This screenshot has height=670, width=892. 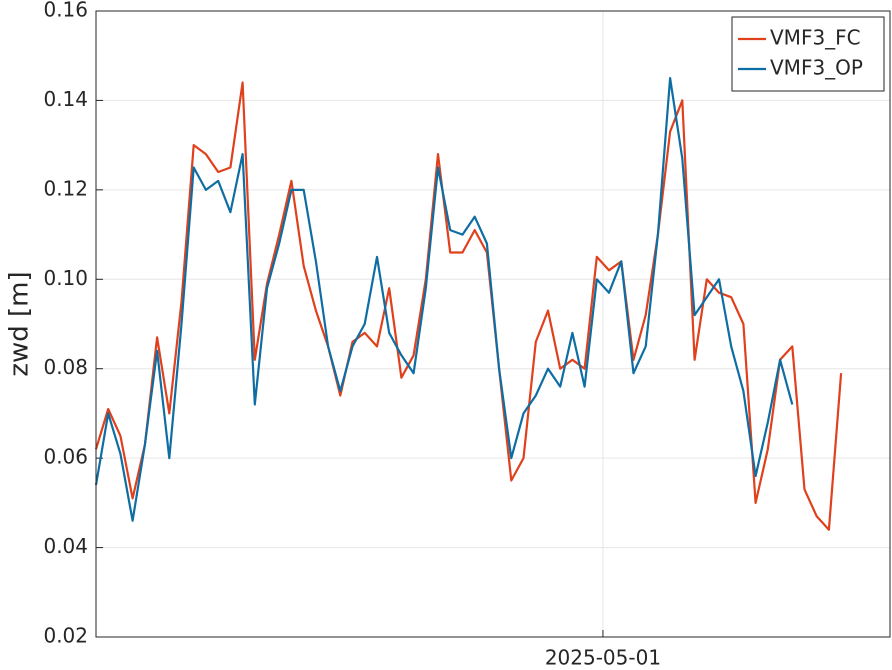 What do you see at coordinates (808, 54) in the screenshot?
I see `legend-box` at bounding box center [808, 54].